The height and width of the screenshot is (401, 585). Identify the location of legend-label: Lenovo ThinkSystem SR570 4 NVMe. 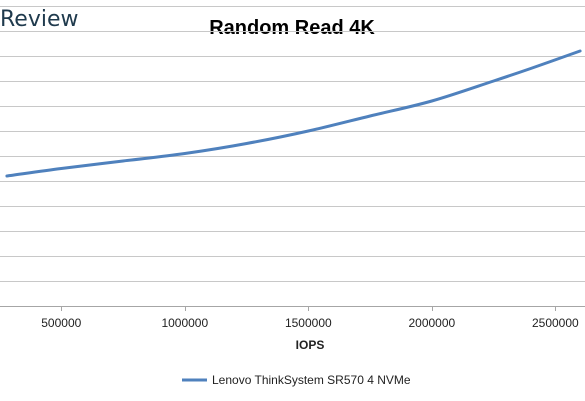
(311, 380).